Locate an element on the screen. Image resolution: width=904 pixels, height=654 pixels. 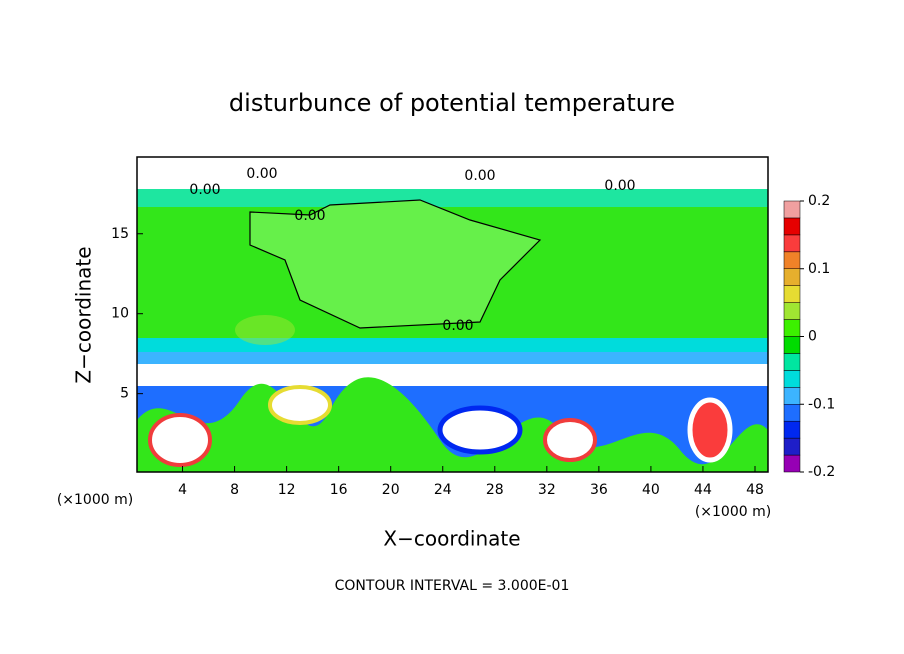
x-tick-label: 8 is located at coordinates (234, 490).